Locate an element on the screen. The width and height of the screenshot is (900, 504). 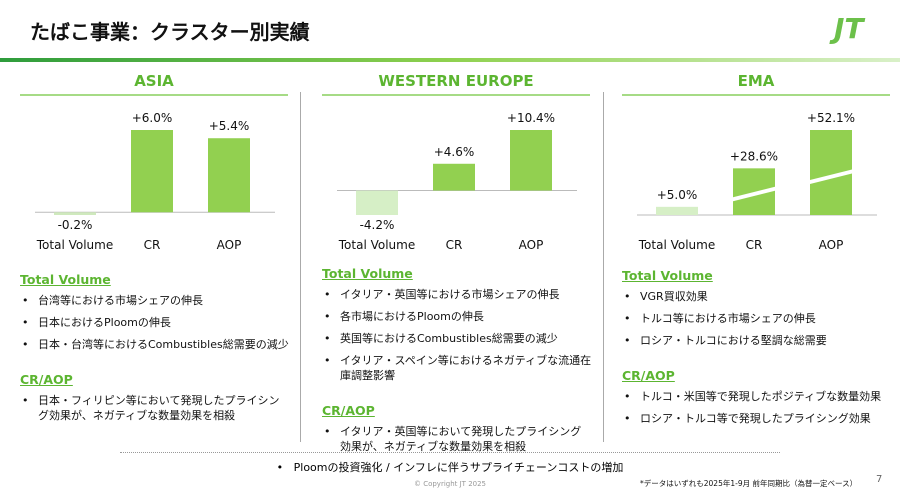
bullet: ロシア・トルコにおける堅調な総需要 is located at coordinates (757, 340).